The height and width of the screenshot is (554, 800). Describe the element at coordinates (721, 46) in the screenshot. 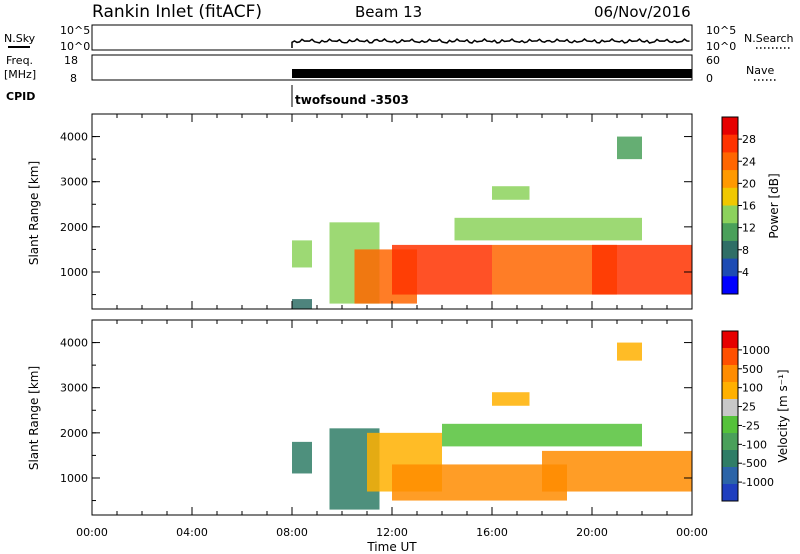

I see `nsearch-tick-bottom: 10^0` at that location.